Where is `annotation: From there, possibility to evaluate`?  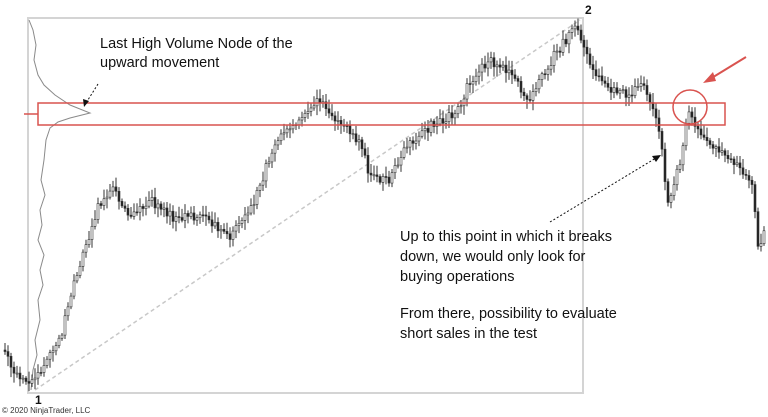
annotation: From there, possibility to evaluate is located at coordinates (508, 314).